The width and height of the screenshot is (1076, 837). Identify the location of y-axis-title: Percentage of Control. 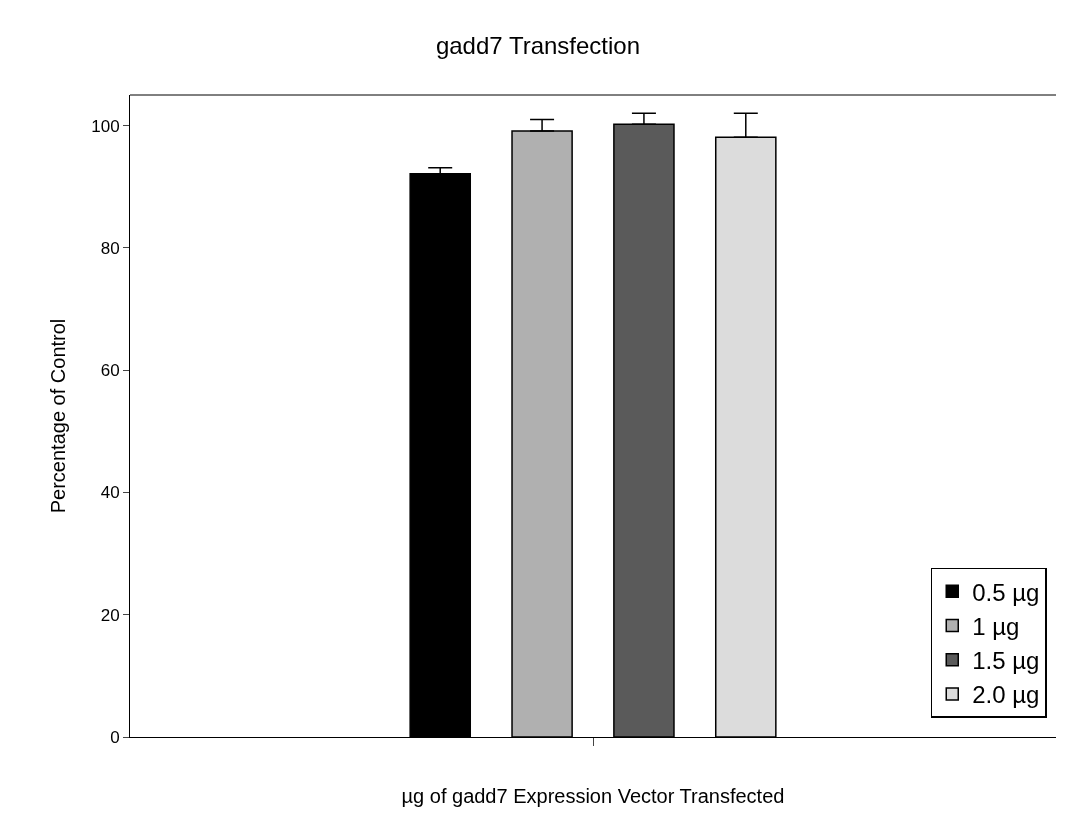
(57, 416).